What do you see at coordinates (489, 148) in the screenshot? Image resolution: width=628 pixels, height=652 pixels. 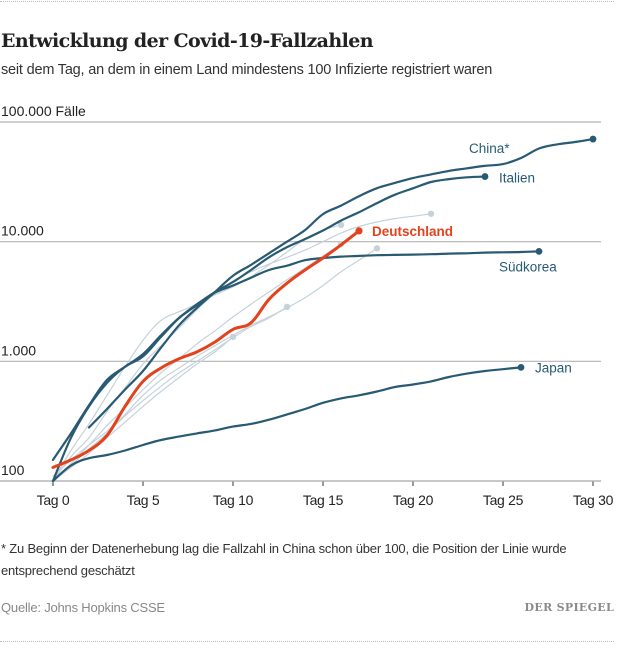 I see `series-label-china: China*` at bounding box center [489, 148].